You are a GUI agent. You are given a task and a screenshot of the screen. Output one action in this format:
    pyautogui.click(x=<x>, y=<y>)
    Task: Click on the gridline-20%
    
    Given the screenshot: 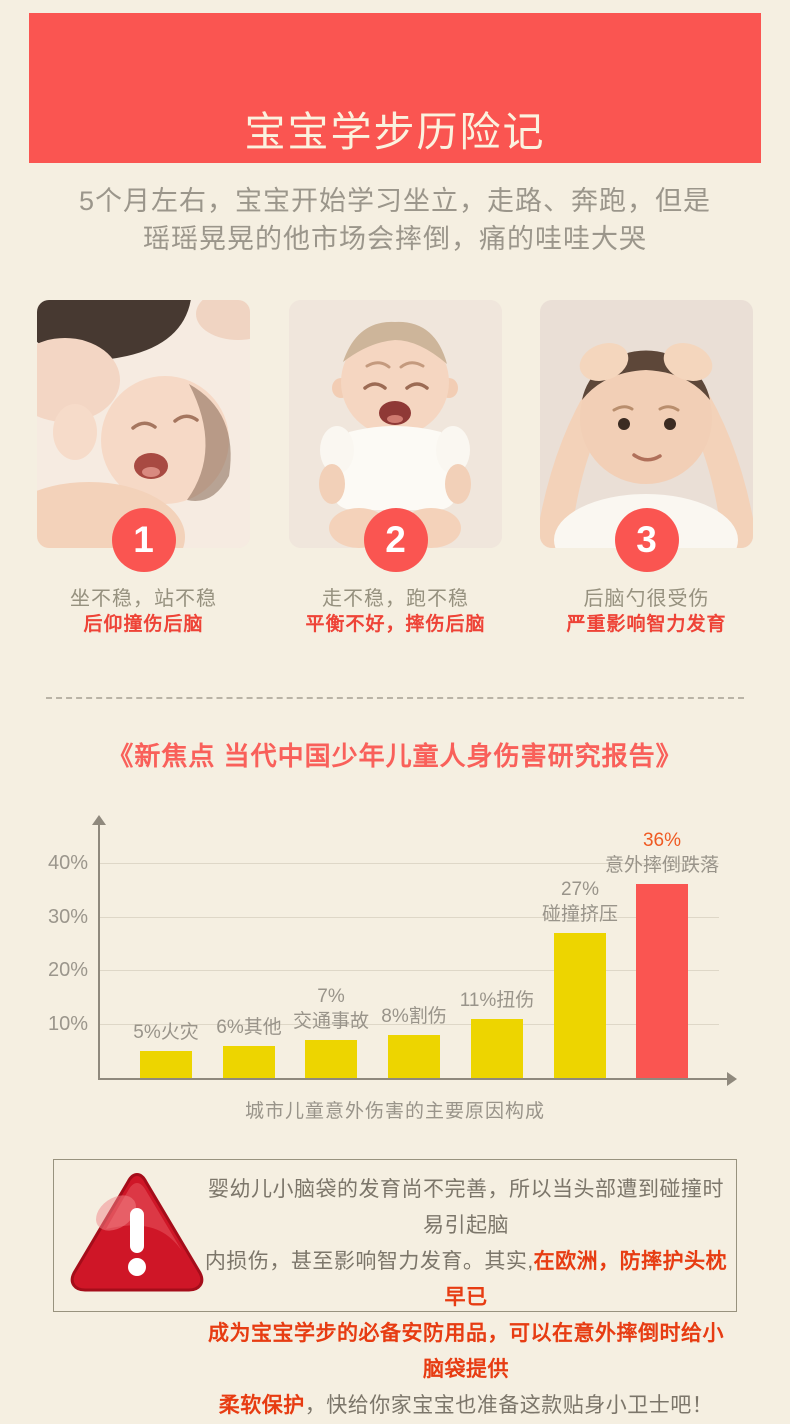 What is the action you would take?
    pyautogui.click(x=409, y=970)
    